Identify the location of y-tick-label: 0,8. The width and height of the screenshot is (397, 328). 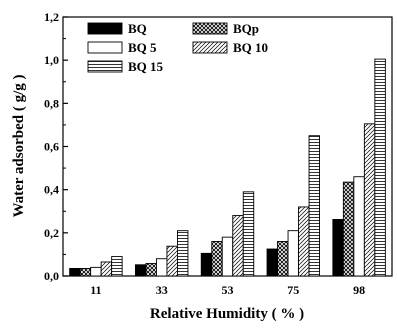
(51, 103).